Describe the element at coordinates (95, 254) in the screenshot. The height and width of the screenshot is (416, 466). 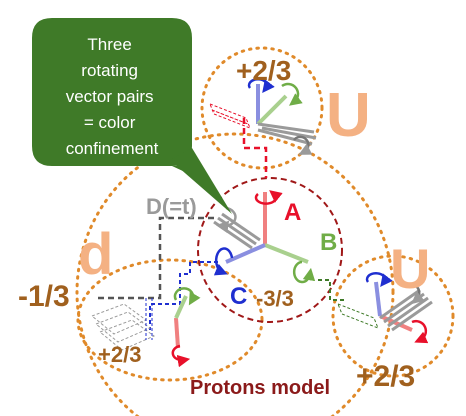
I see `d-letter: d` at that location.